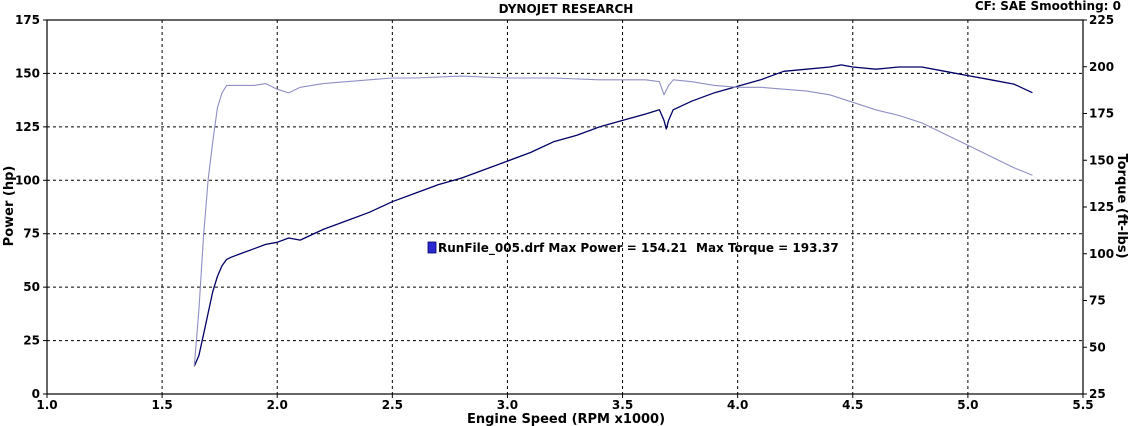  Describe the element at coordinates (31, 287) in the screenshot. I see `left-tick-label: 50` at that location.